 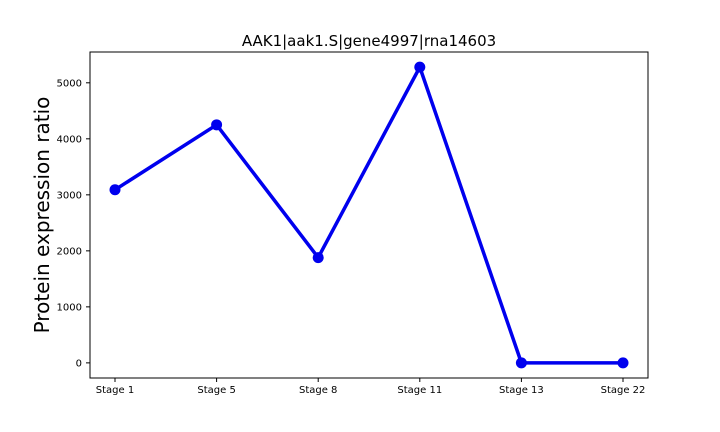 I want to click on x-tick-label: Stage 8, so click(x=318, y=390).